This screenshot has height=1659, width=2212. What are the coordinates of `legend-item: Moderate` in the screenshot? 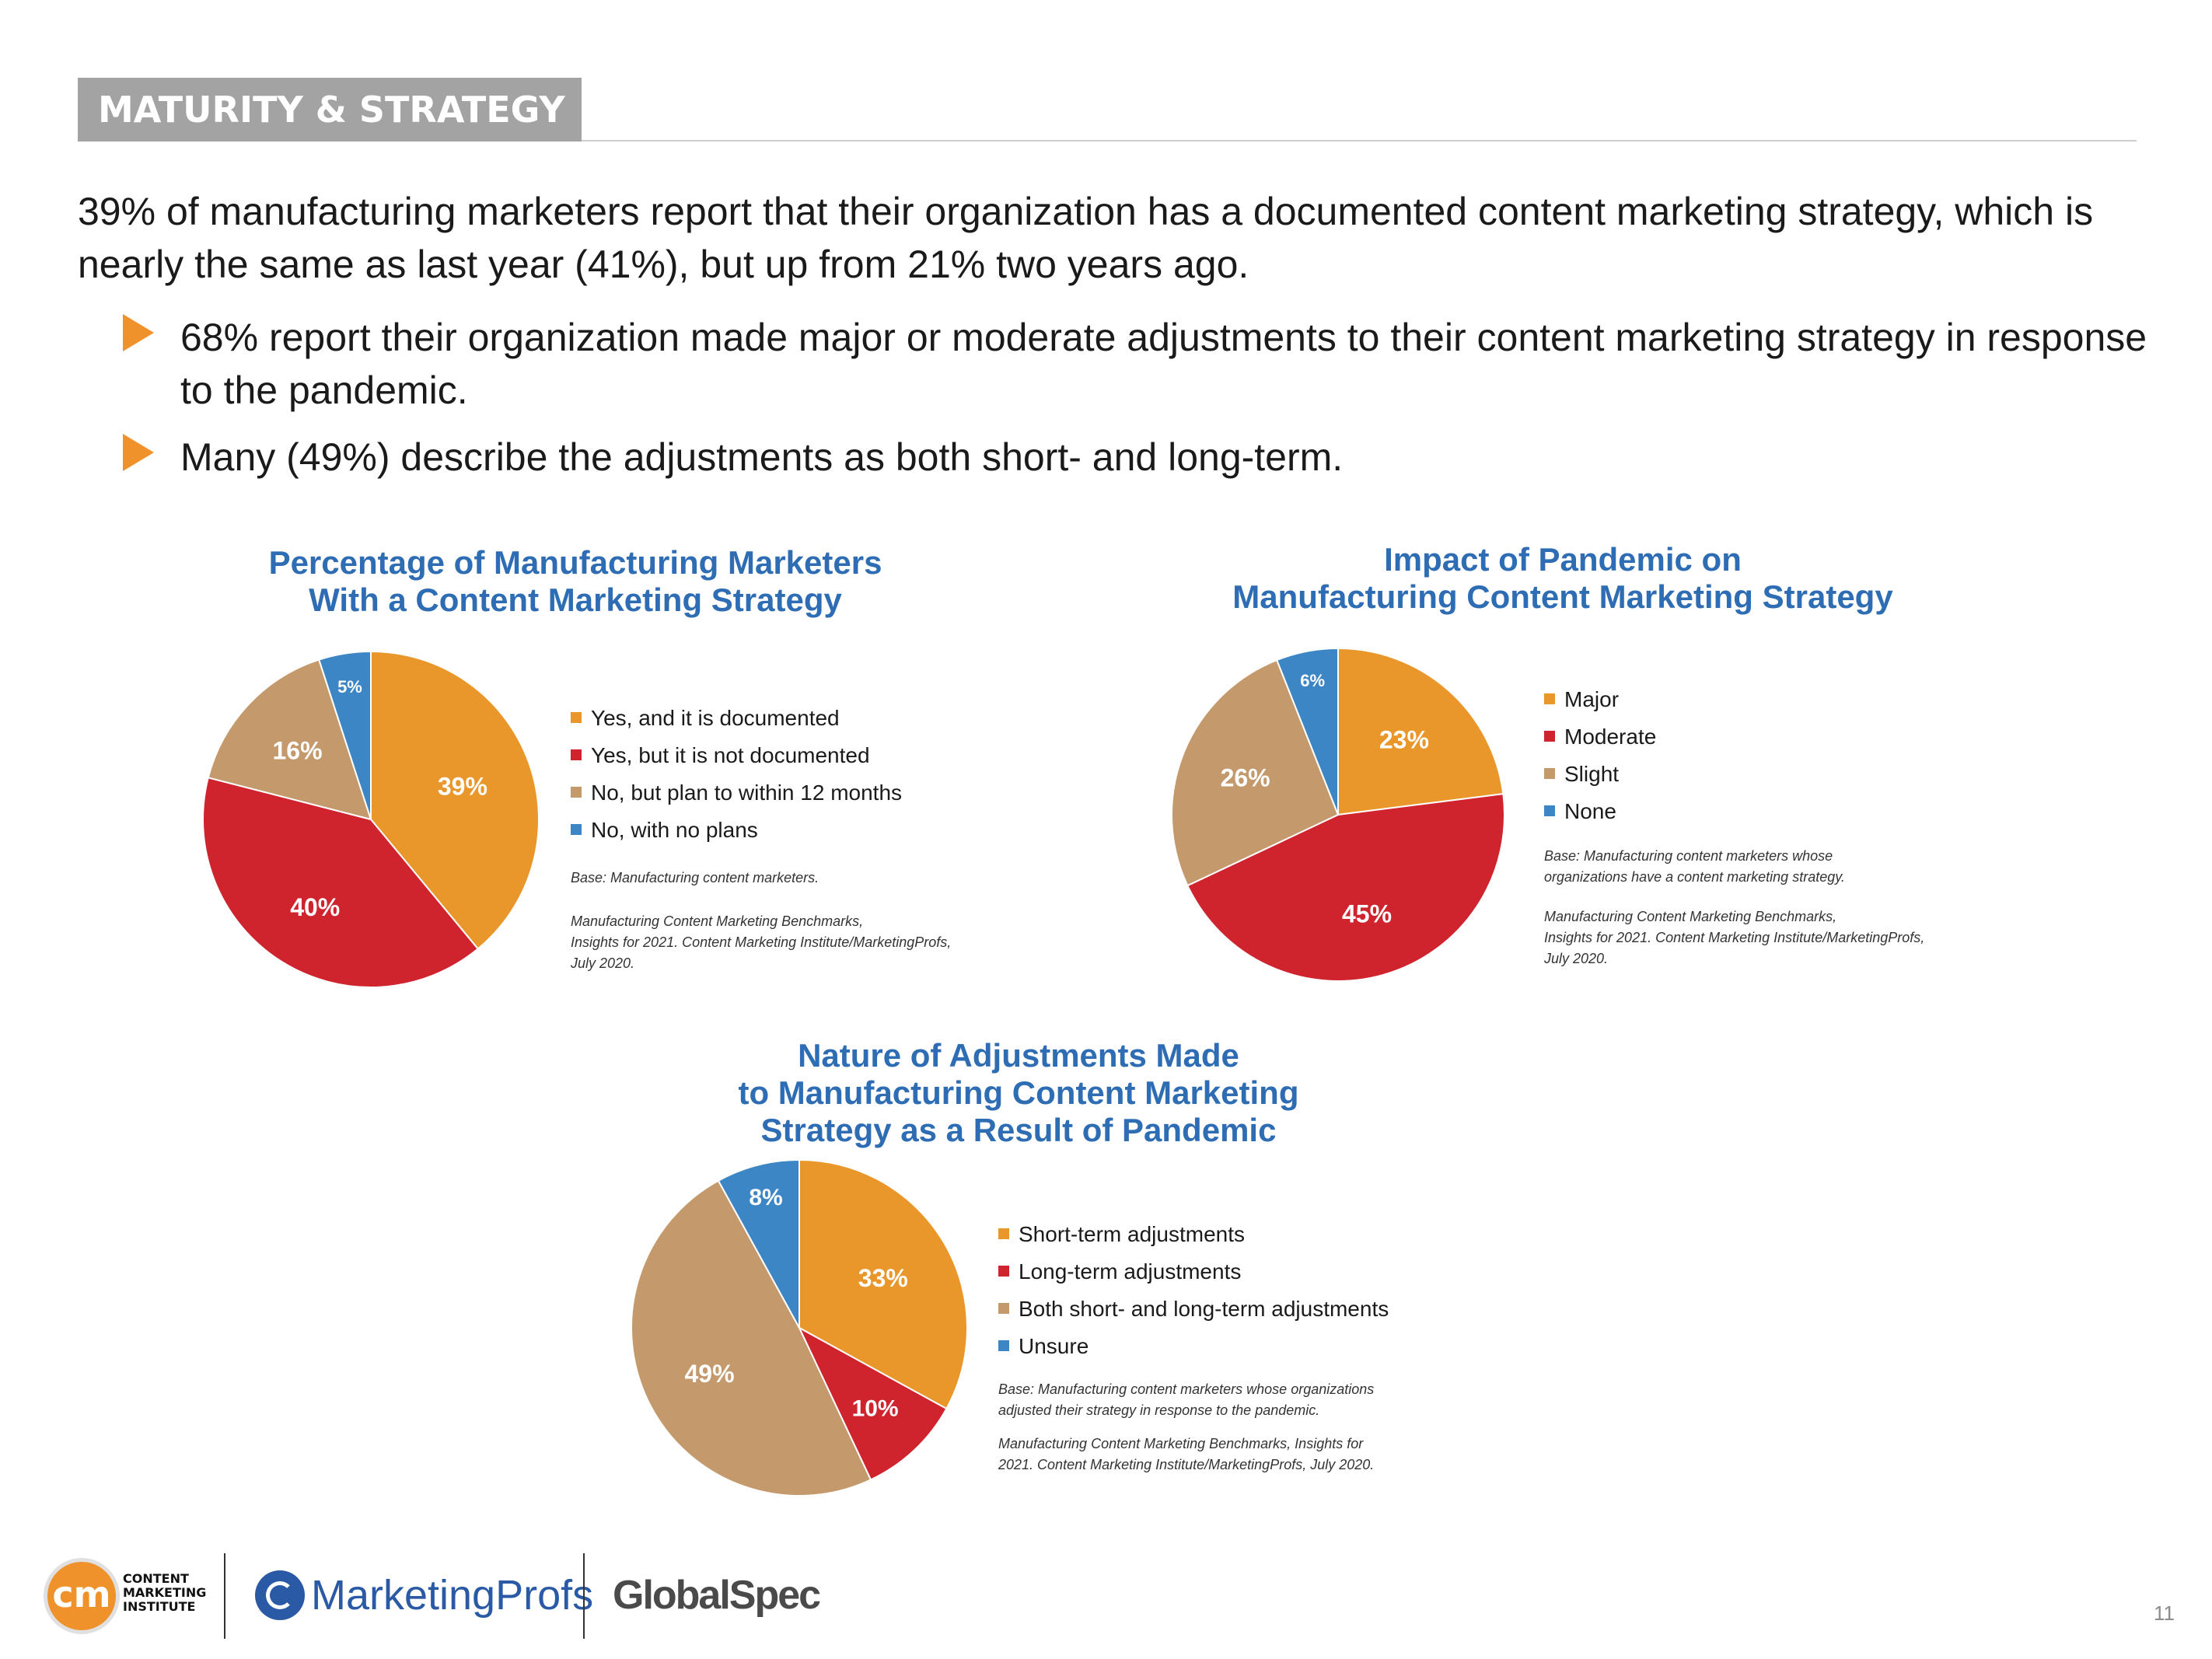 It's located at (1600, 737).